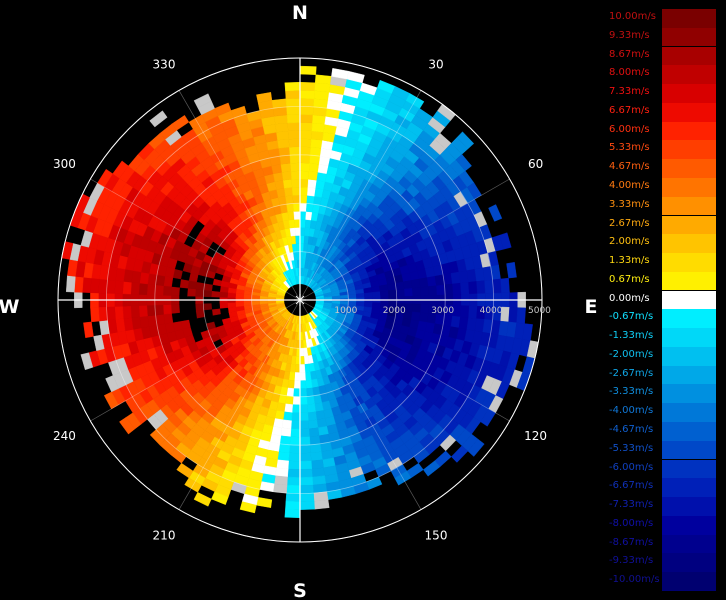  I want to click on legend-label: 4.00m/s, so click(629, 185).